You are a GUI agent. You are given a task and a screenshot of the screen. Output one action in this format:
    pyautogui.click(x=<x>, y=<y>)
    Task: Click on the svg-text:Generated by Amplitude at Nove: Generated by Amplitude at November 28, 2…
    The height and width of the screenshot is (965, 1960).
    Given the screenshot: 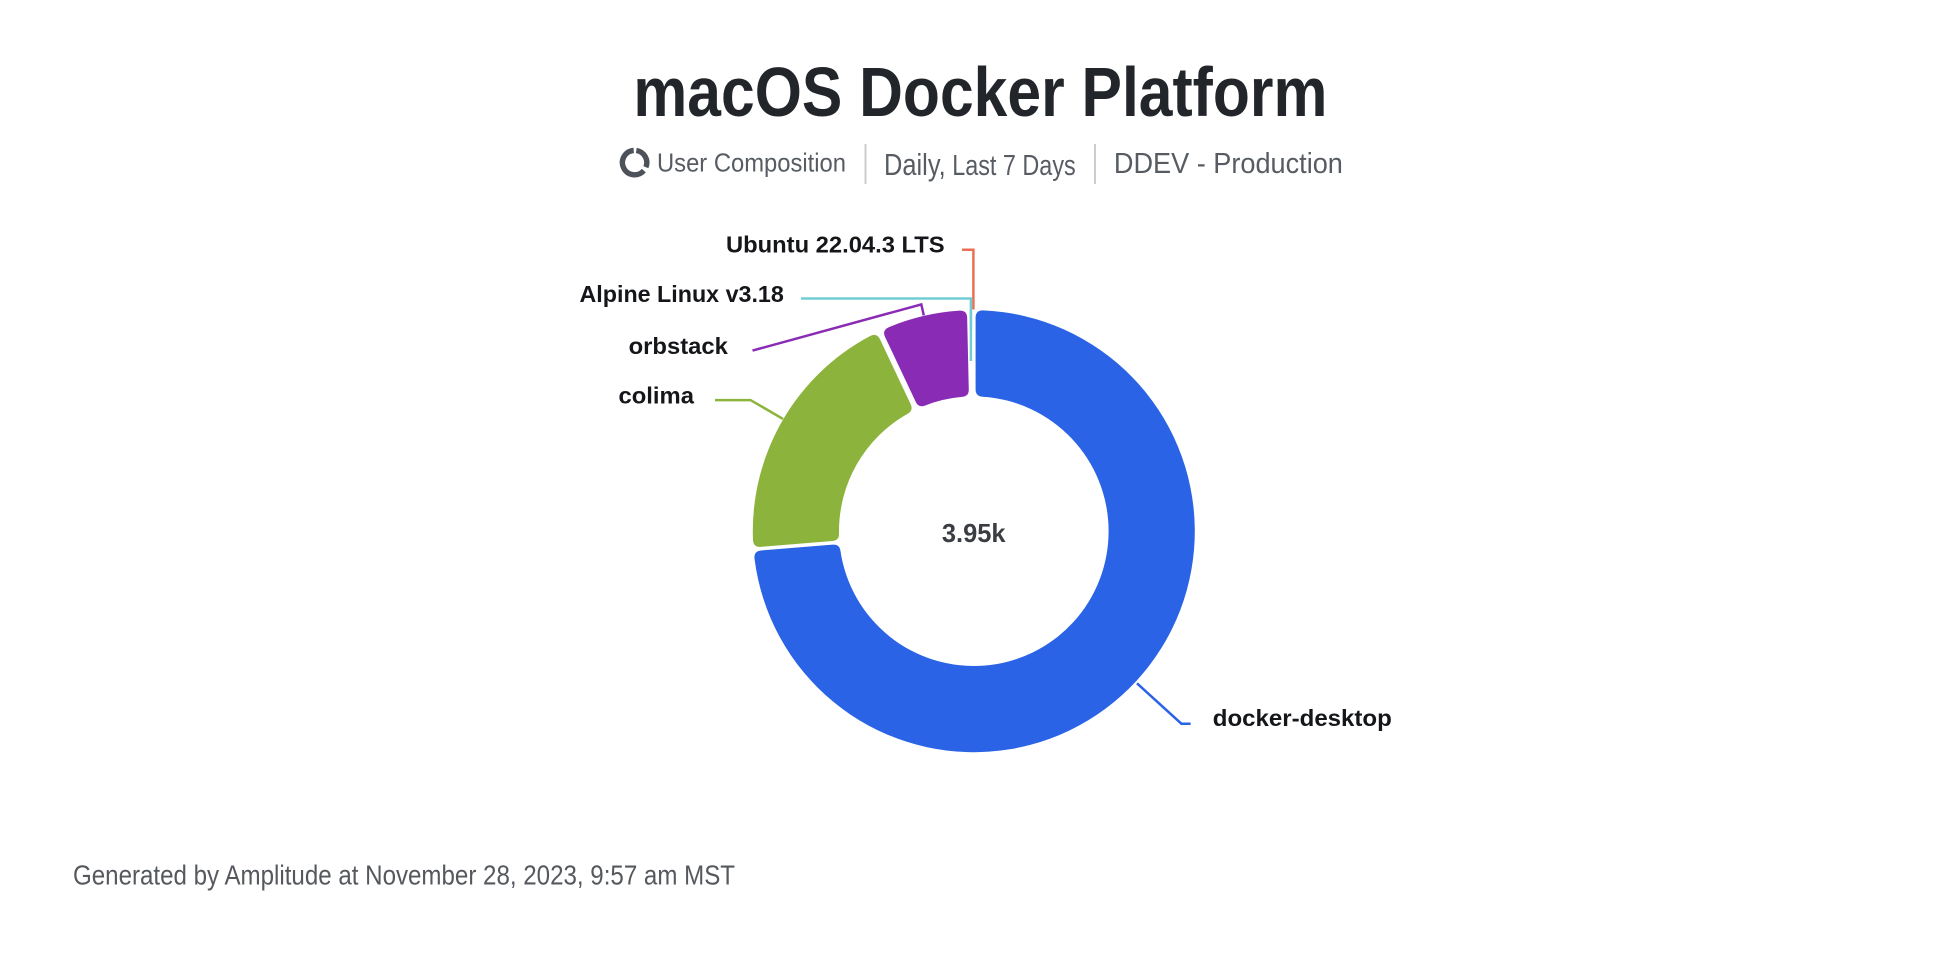 What is the action you would take?
    pyautogui.click(x=404, y=874)
    